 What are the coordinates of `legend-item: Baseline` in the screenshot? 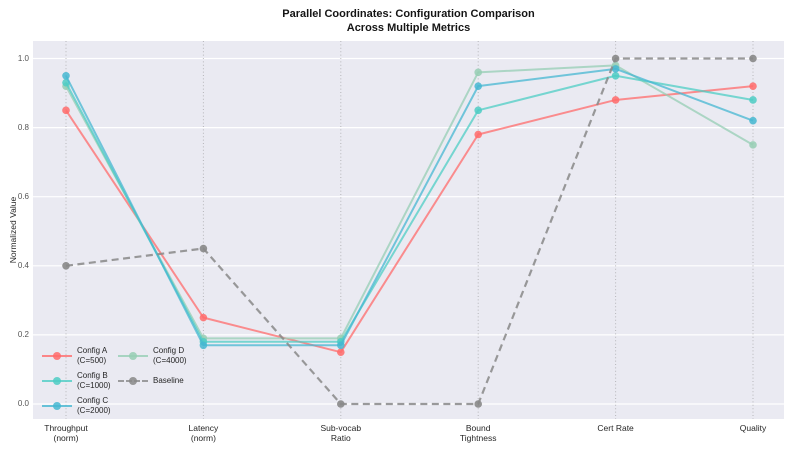 It's located at (156, 380).